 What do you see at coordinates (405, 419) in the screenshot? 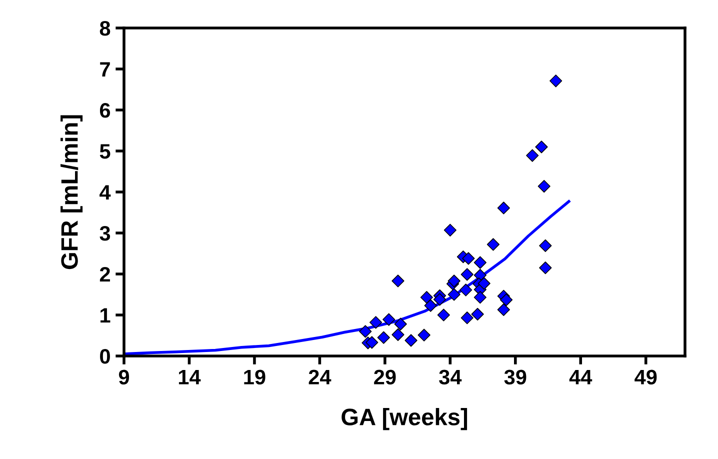
I see `x-axis-title: GA [weeks]` at bounding box center [405, 419].